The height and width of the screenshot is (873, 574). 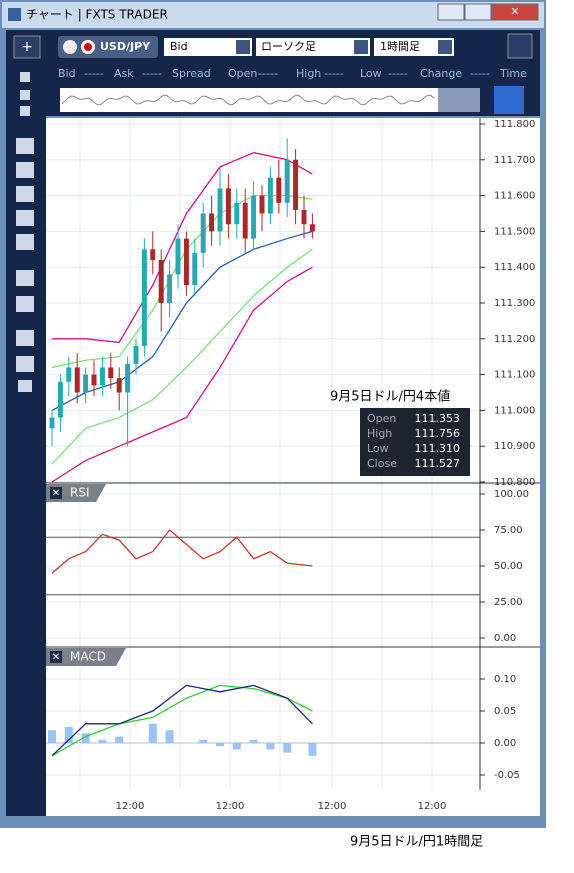 I want to click on y-tick-label: 111.700, so click(x=514, y=160).